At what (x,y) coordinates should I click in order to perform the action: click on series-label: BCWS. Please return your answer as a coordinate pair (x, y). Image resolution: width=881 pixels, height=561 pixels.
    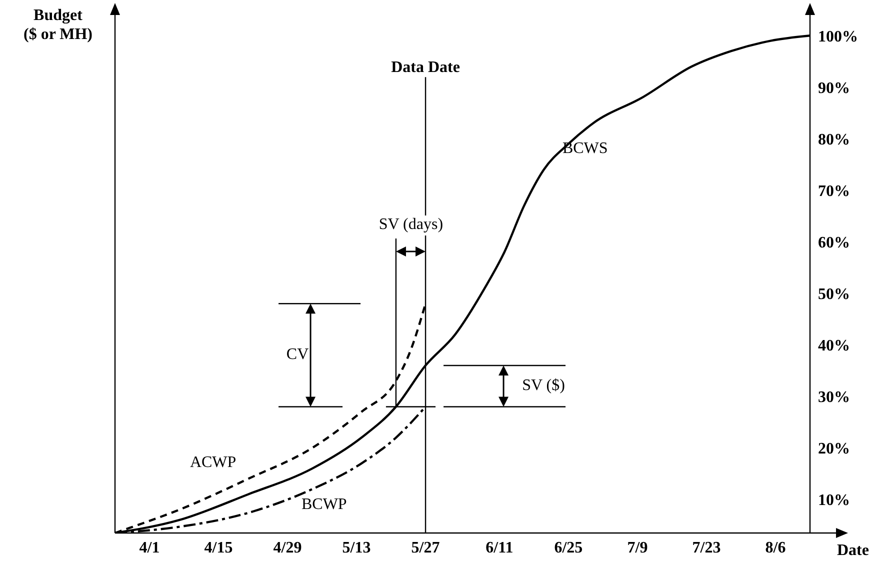
    Looking at the image, I should click on (585, 149).